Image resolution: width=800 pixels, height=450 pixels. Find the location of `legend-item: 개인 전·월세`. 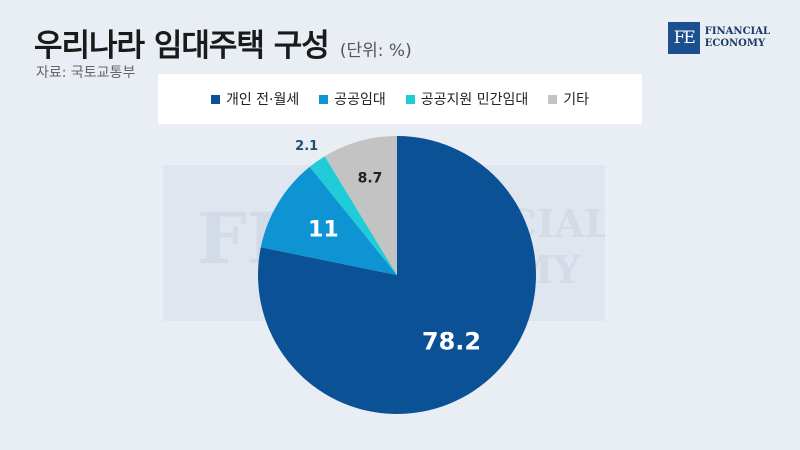

legend-item: 개인 전·월세 is located at coordinates (255, 99).